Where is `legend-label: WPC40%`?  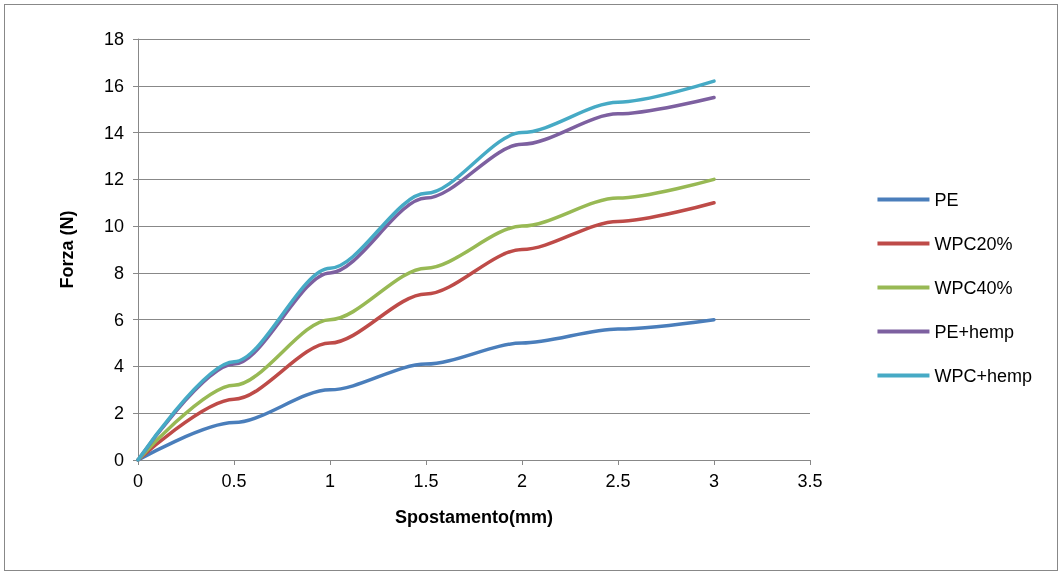 legend-label: WPC40% is located at coordinates (973, 287).